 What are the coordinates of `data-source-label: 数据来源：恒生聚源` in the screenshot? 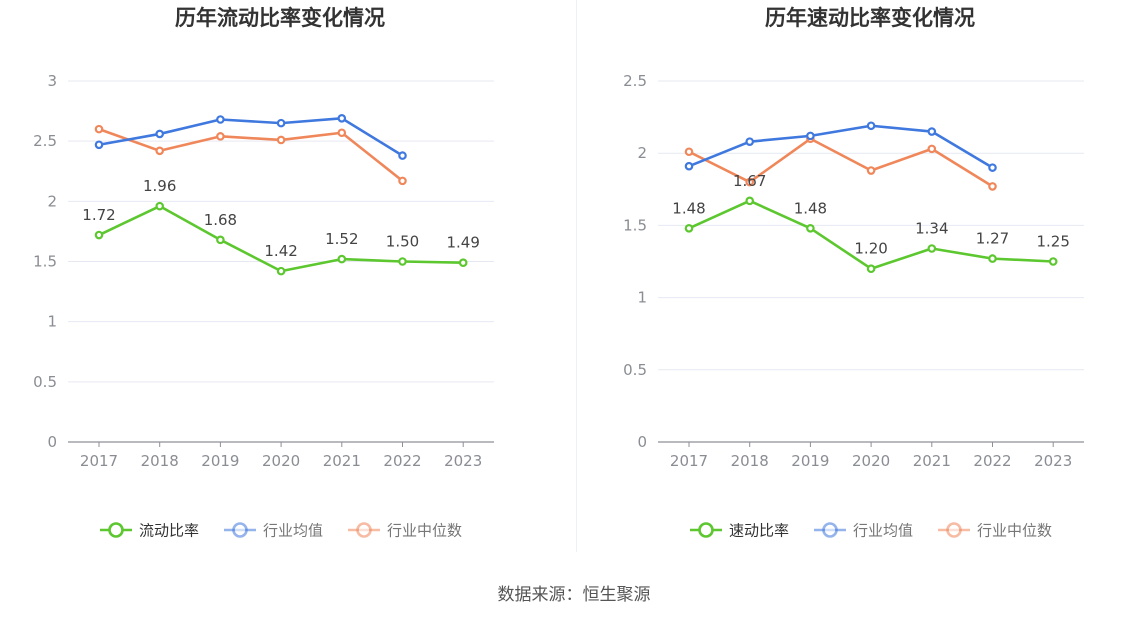 It's located at (574, 595).